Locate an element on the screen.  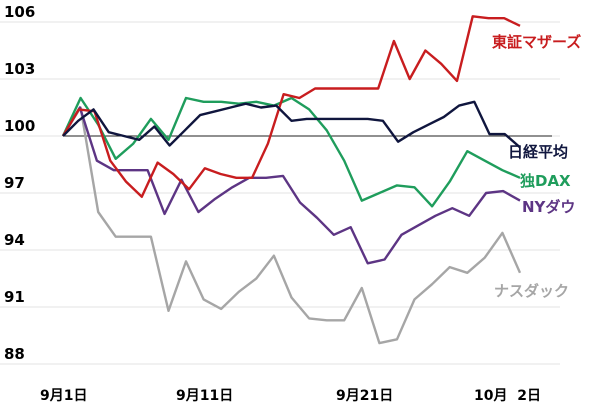
x-tick-label: 9月1日 is located at coordinates (63, 396).